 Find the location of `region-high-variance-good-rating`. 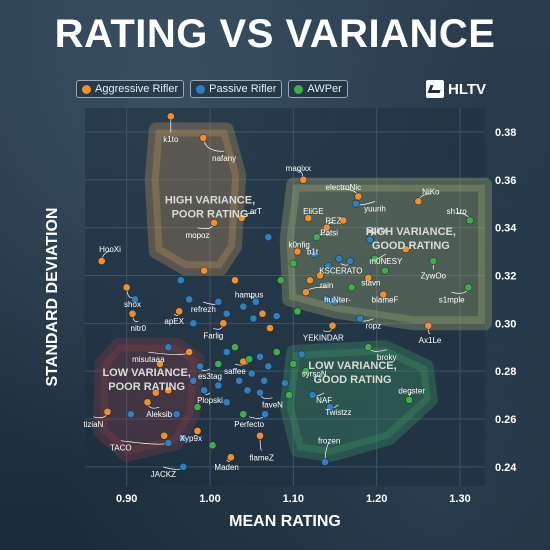

region-high-variance-good-rating is located at coordinates (385, 254).